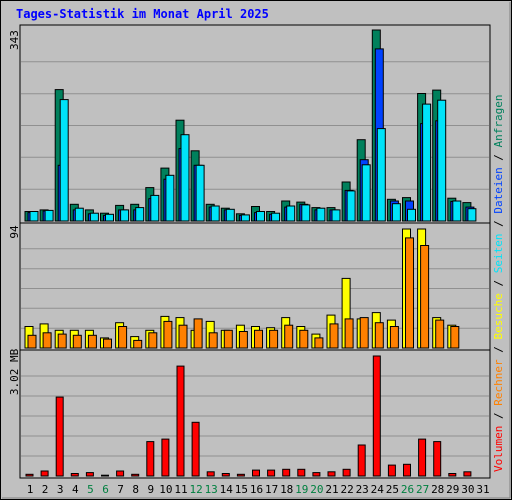  What do you see at coordinates (150, 489) in the screenshot?
I see `x-tick-label: 9` at bounding box center [150, 489].